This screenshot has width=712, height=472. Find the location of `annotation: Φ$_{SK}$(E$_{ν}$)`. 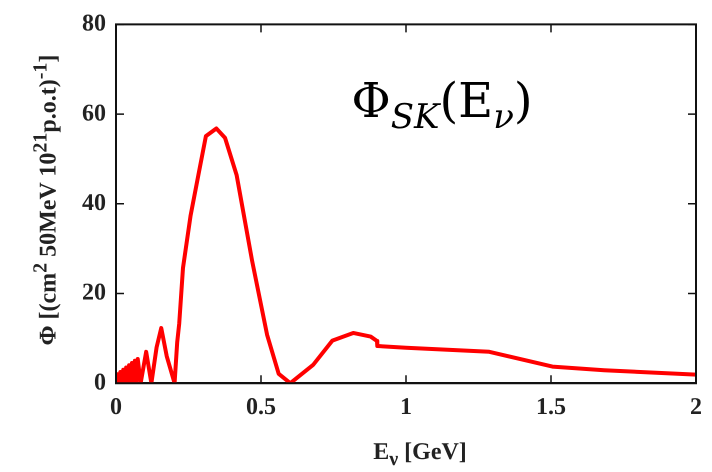

annotation: Φ$_{SK}$(E$_{ν}$) is located at coordinates (442, 105).